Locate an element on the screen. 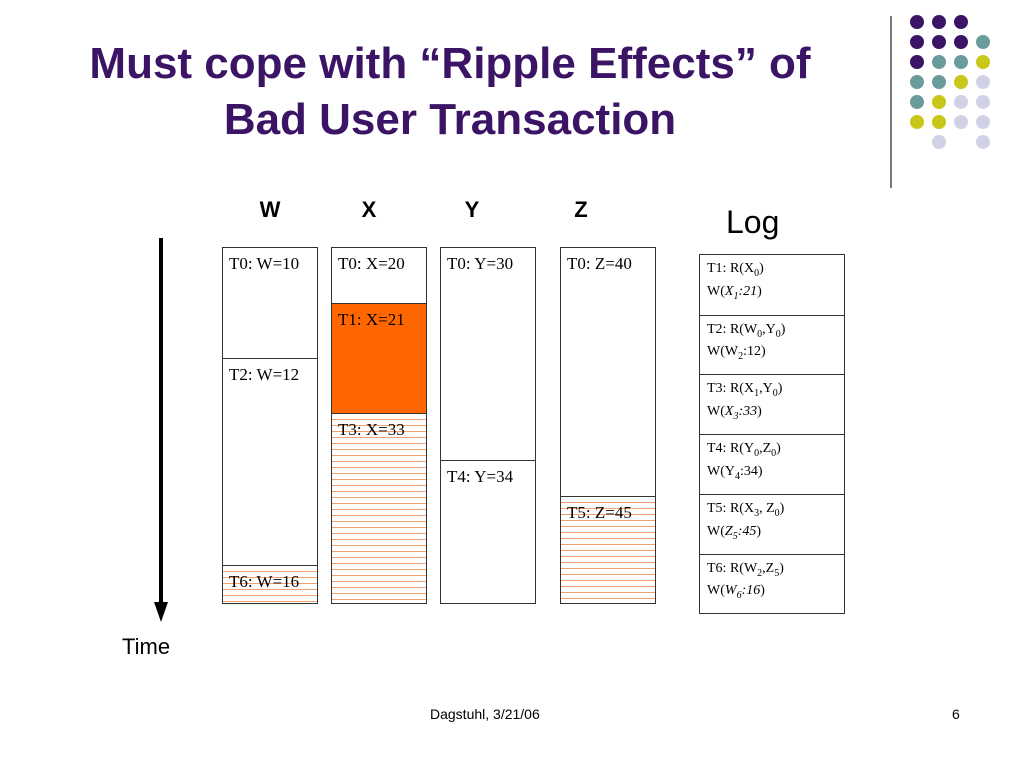  value-version-label: T6: W=16 is located at coordinates (264, 581).